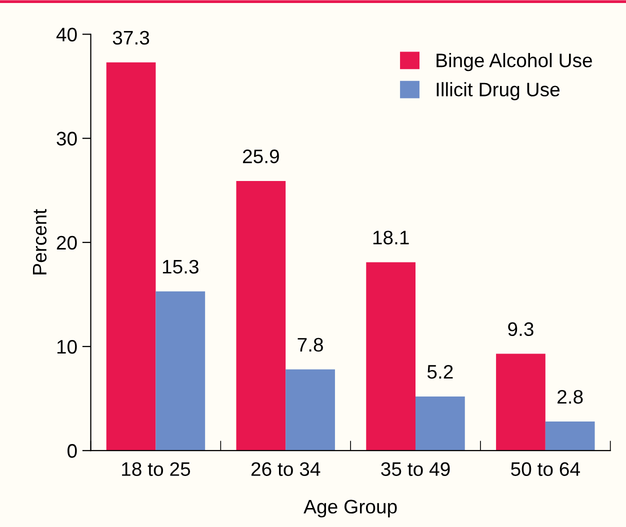  I want to click on legend-label: Binge Alcohol Use, so click(514, 62).